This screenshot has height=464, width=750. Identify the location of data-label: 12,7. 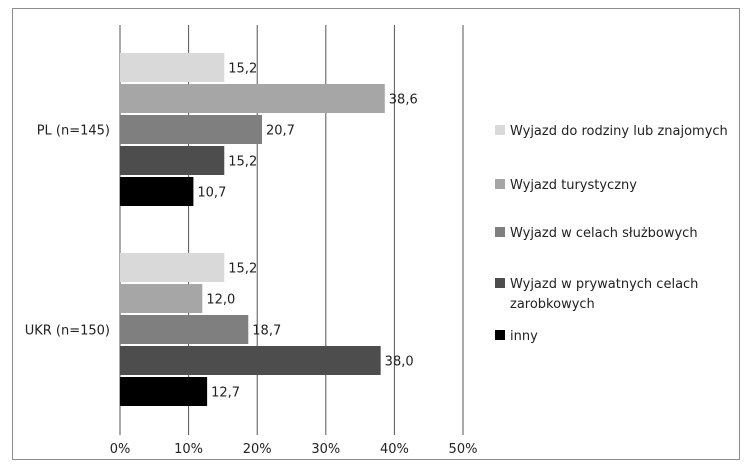
(225, 393).